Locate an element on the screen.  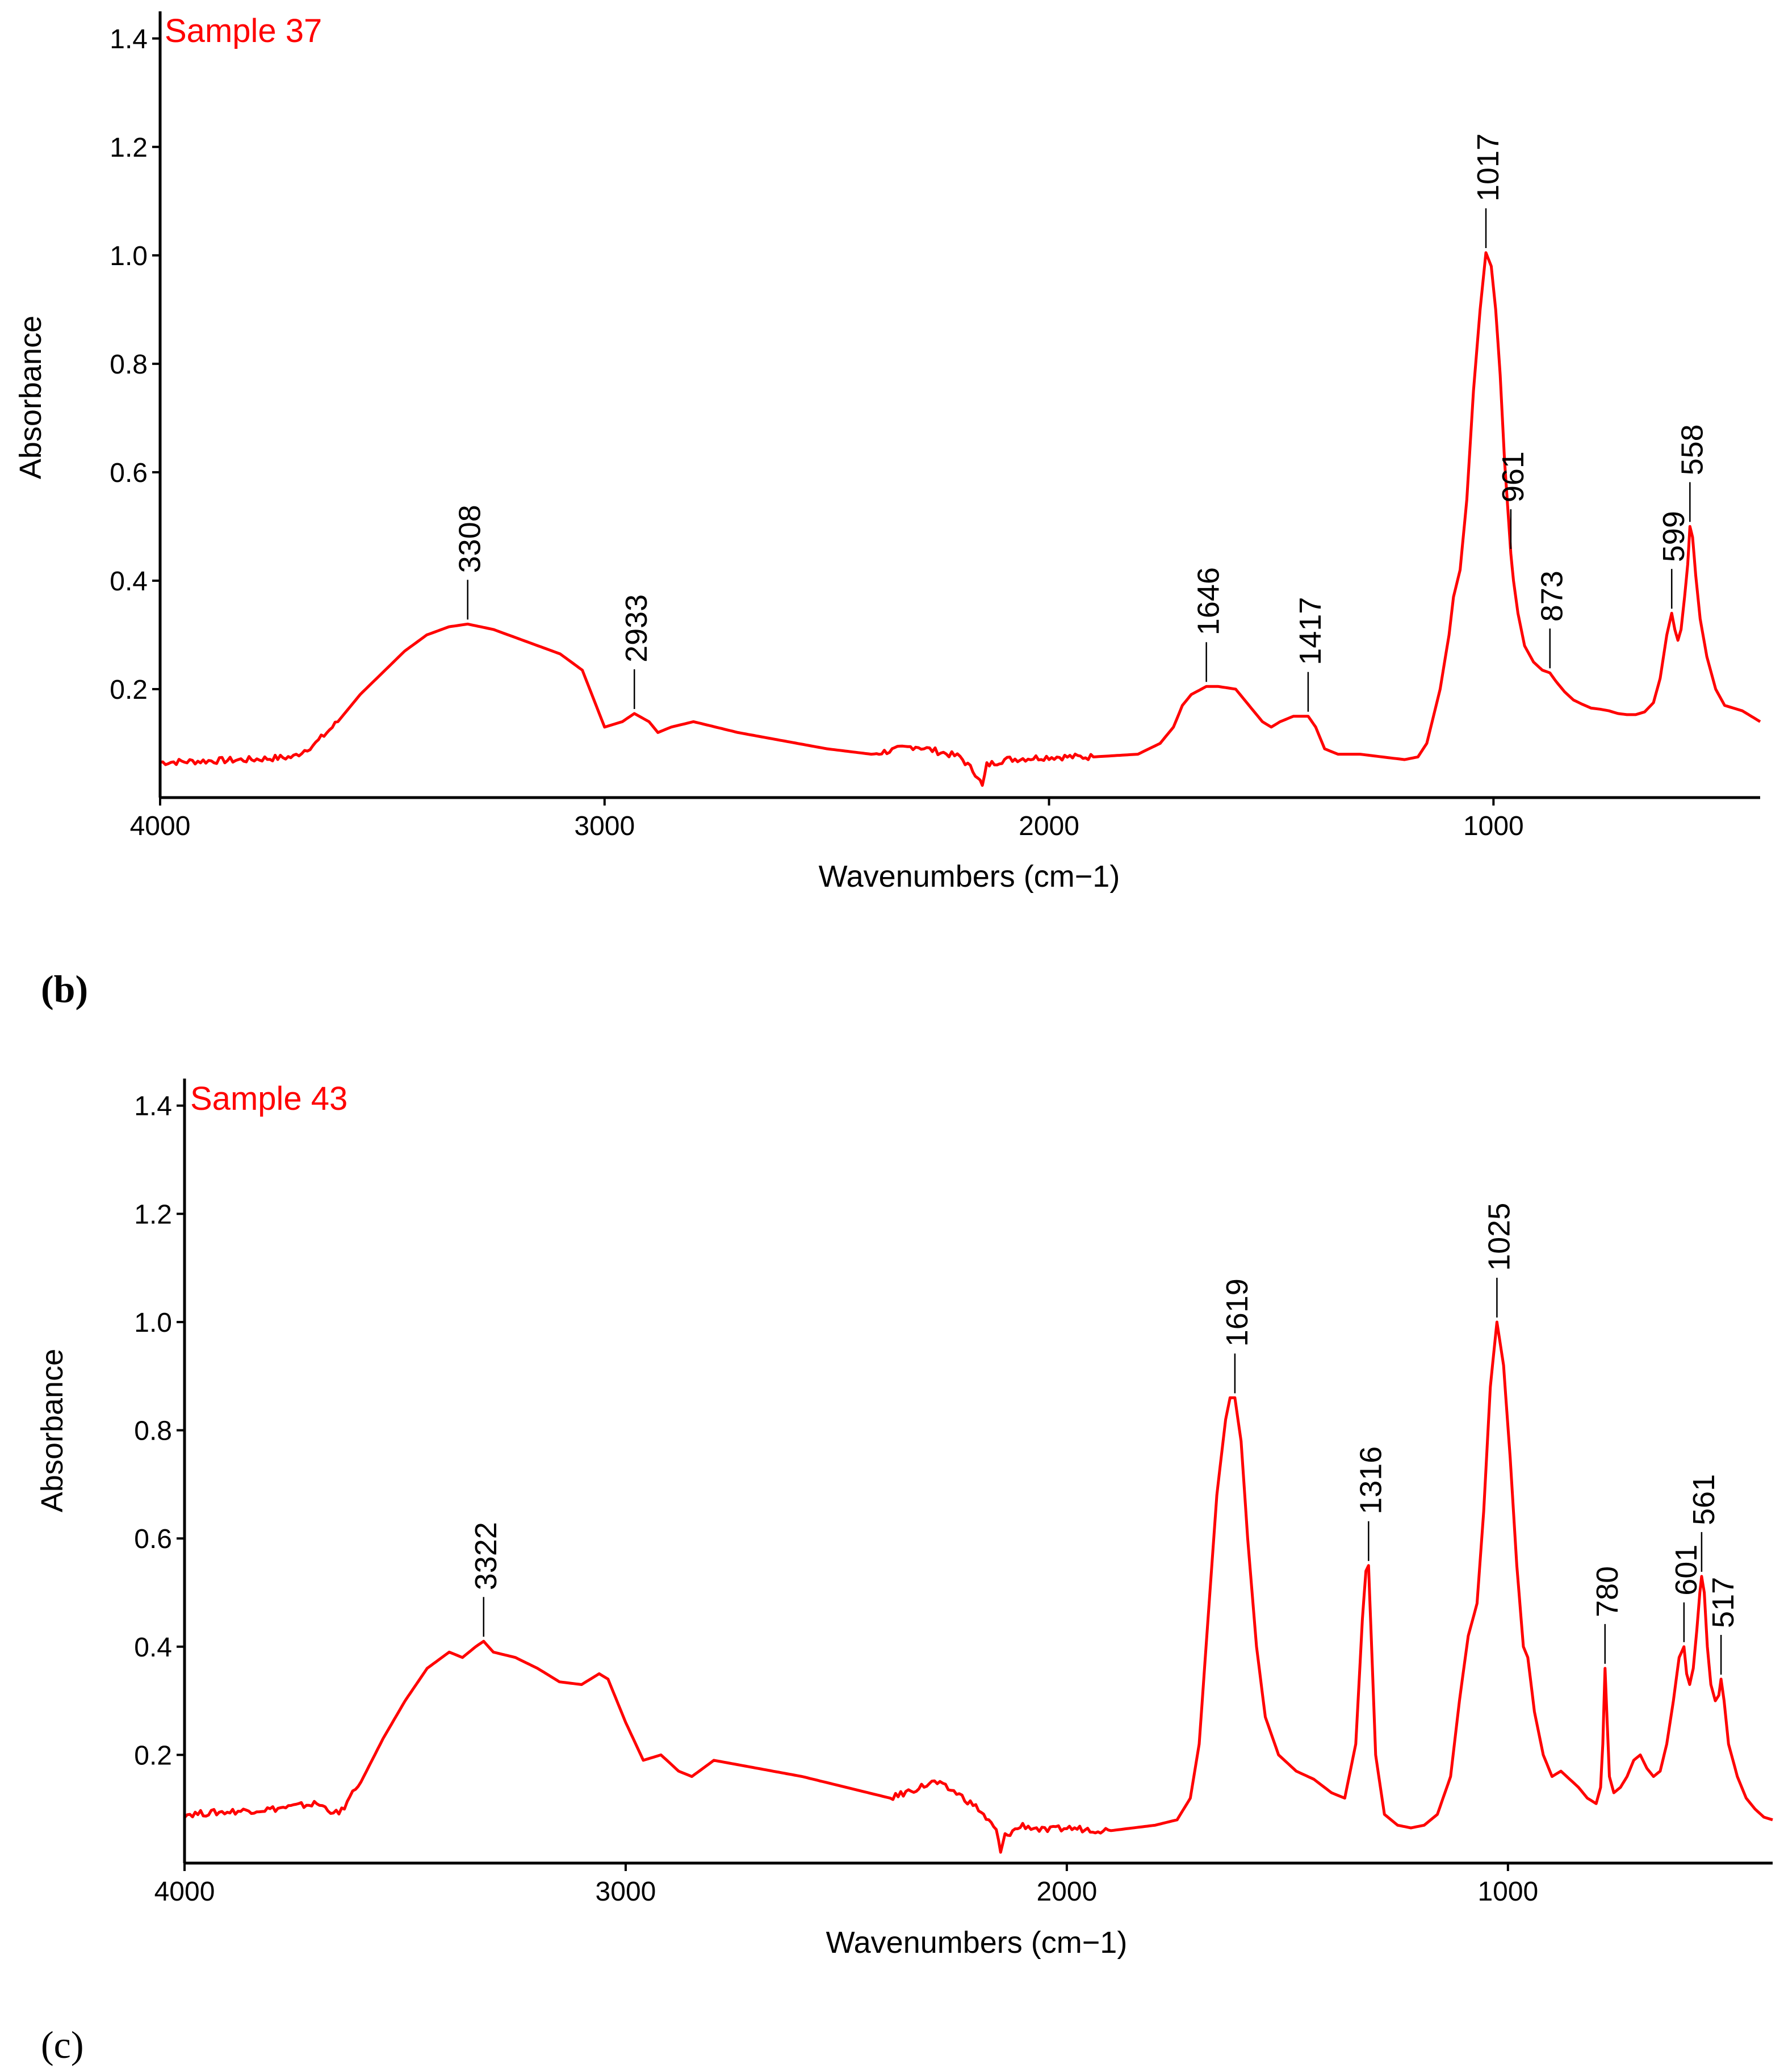
peak-label: 601 is located at coordinates (1686, 1570).